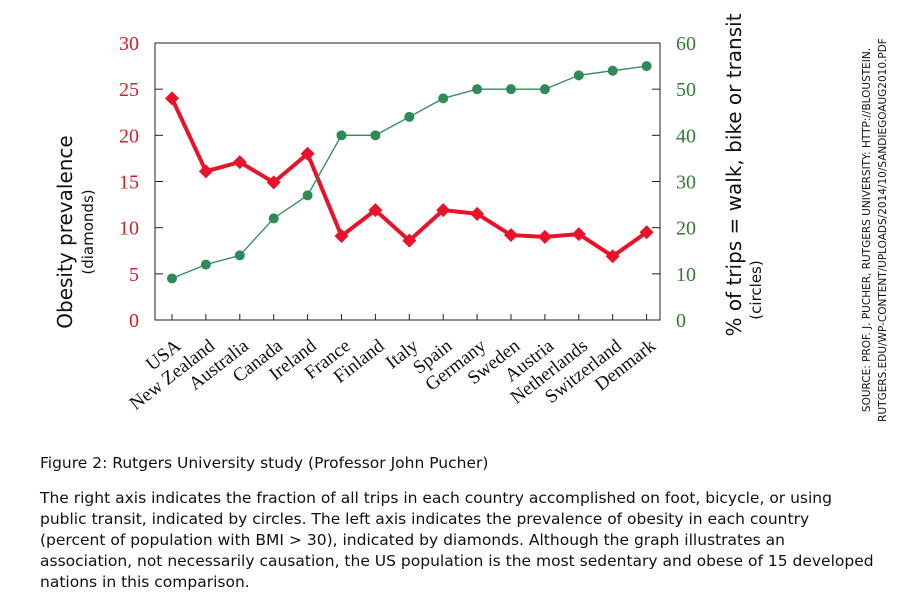 The image size is (914, 608). I want to click on right-tick-label: 10, so click(686, 275).